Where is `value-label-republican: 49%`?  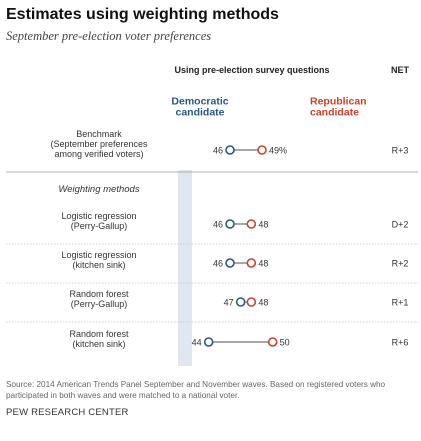 value-label-republican: 49% is located at coordinates (278, 151).